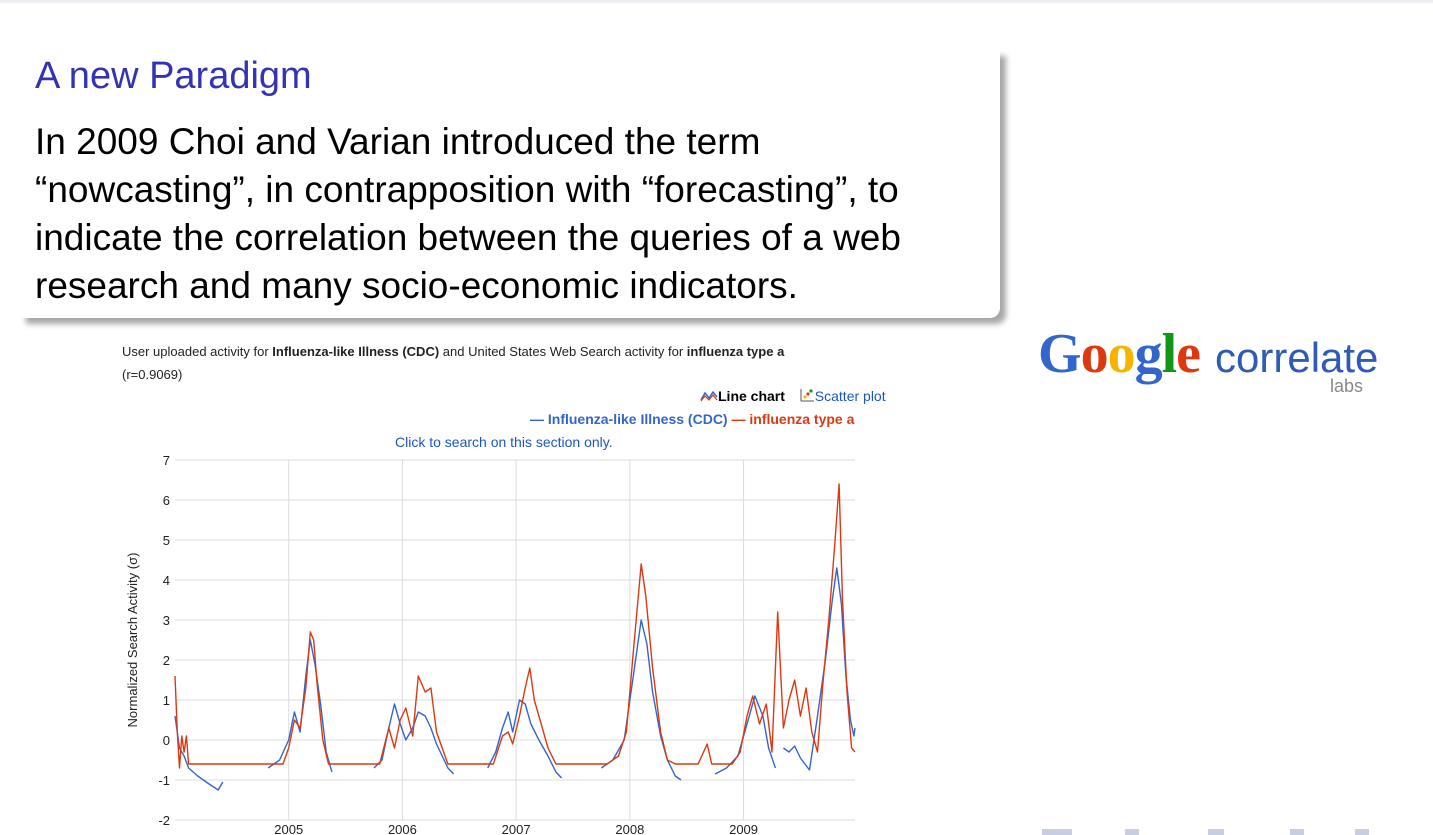 The width and height of the screenshot is (1433, 835). What do you see at coordinates (709, 396) in the screenshot?
I see `line-chart-icon` at bounding box center [709, 396].